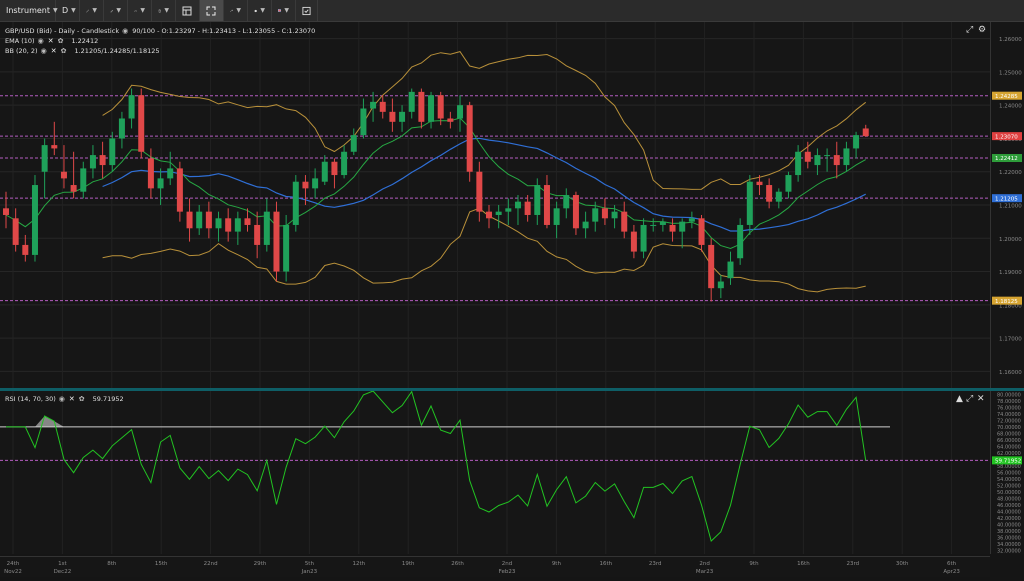 Image resolution: width=1024 pixels, height=581 pixels. I want to click on price-tick-label: 1.21000, so click(1010, 207).